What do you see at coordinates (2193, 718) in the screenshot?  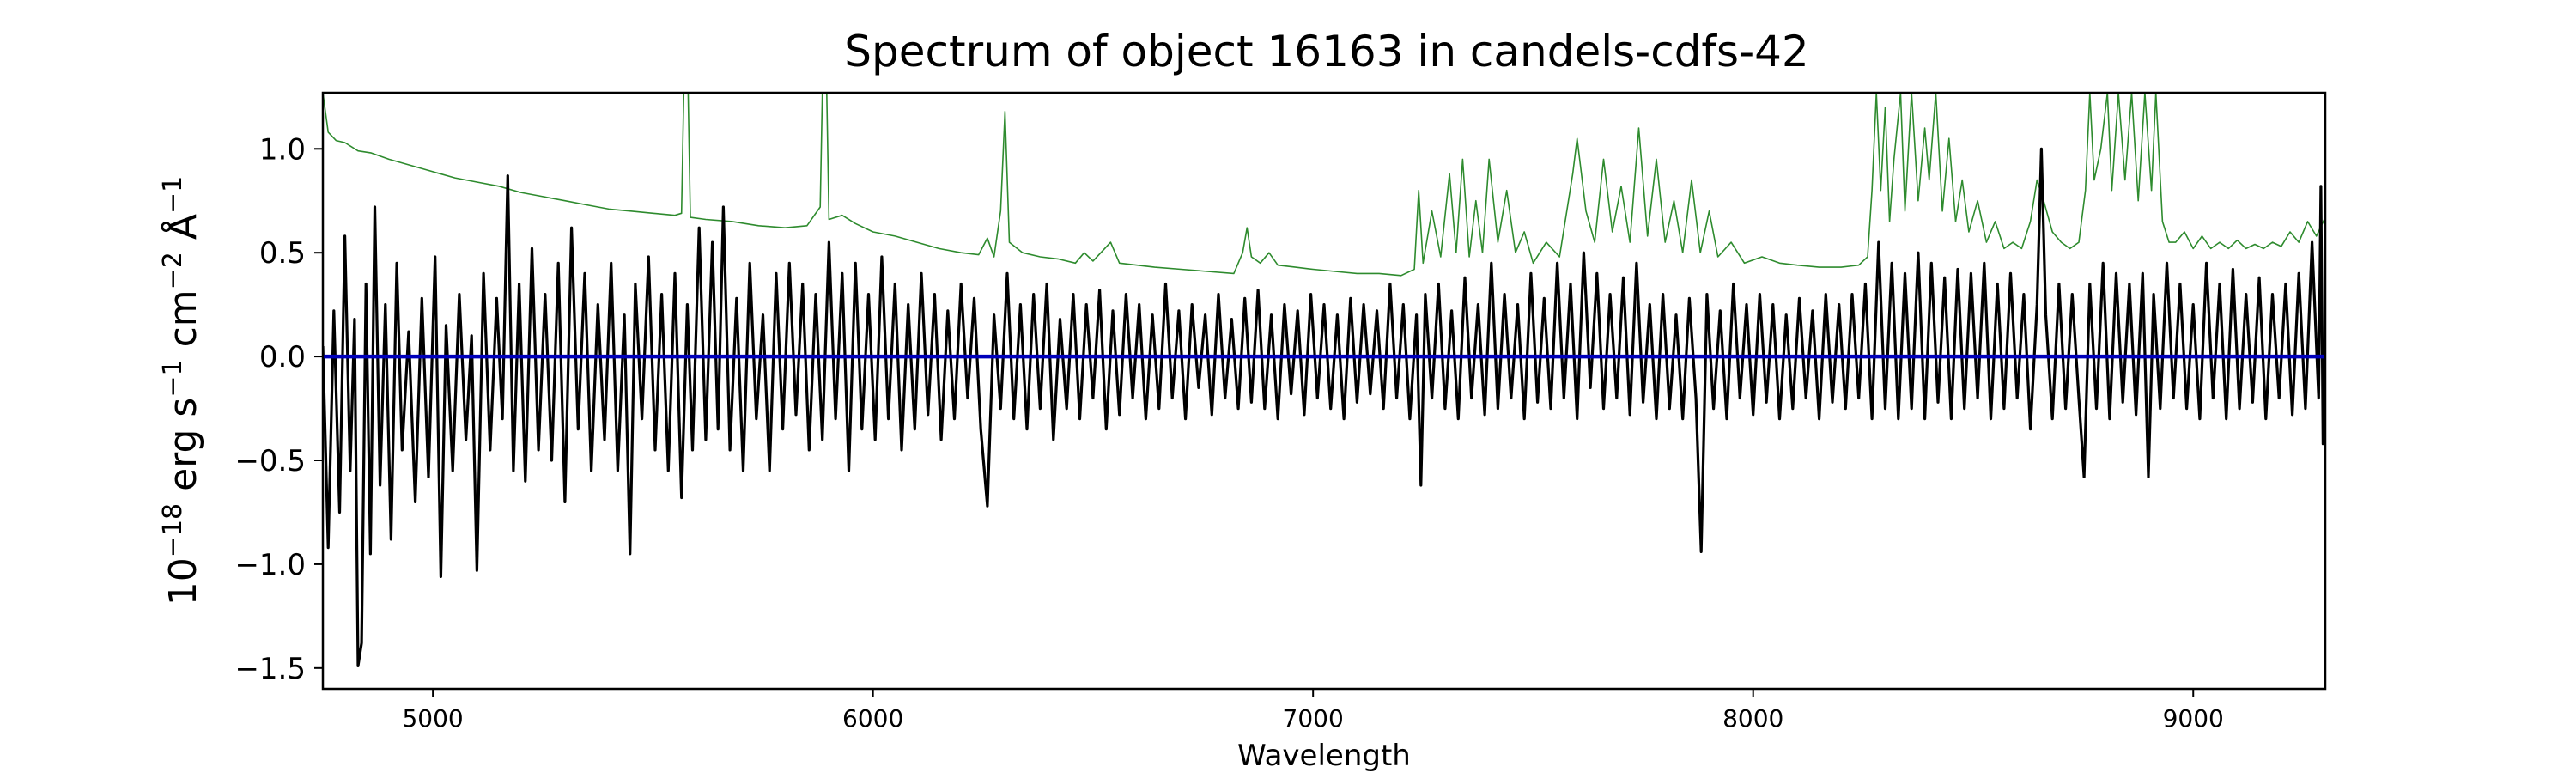 I see `x-tick-label: 9000` at bounding box center [2193, 718].